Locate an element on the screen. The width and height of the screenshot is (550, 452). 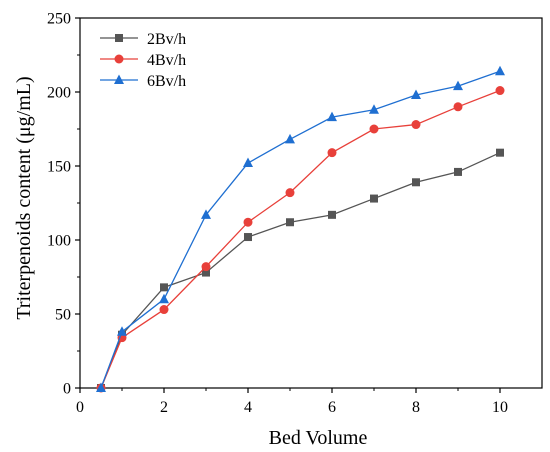
legend: 2Bv/h 4Bv/h 6Bv/h is located at coordinates (143, 60).